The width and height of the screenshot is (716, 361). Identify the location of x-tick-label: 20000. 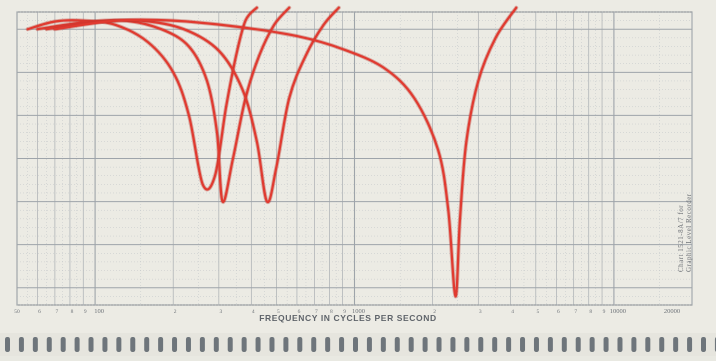
(672, 311).